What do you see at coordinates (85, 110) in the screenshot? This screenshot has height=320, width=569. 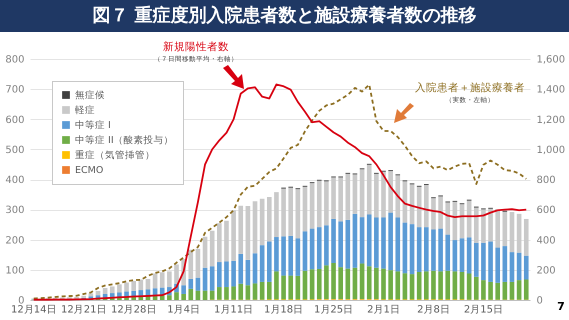 I see `legend-label: 軽症` at bounding box center [85, 110].